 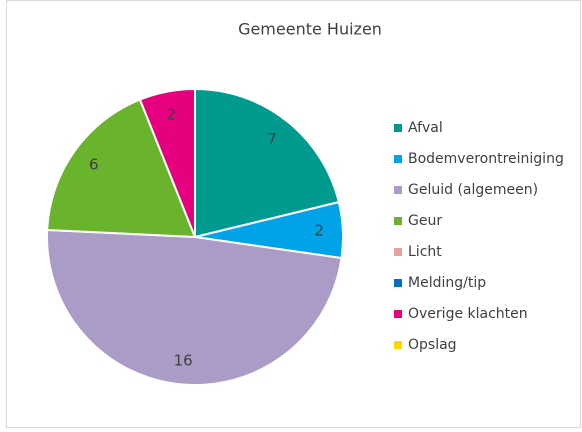 I want to click on legend-label: Opslag, so click(x=432, y=345).